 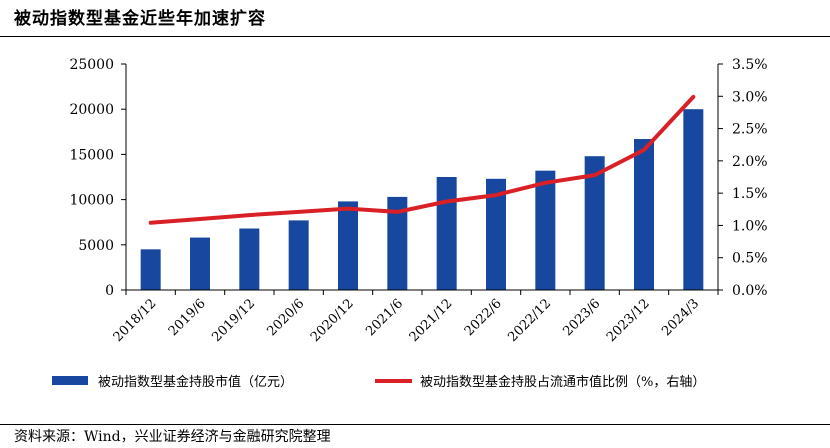 What do you see at coordinates (200, 263) in the screenshot?
I see `bar-2019/6` at bounding box center [200, 263].